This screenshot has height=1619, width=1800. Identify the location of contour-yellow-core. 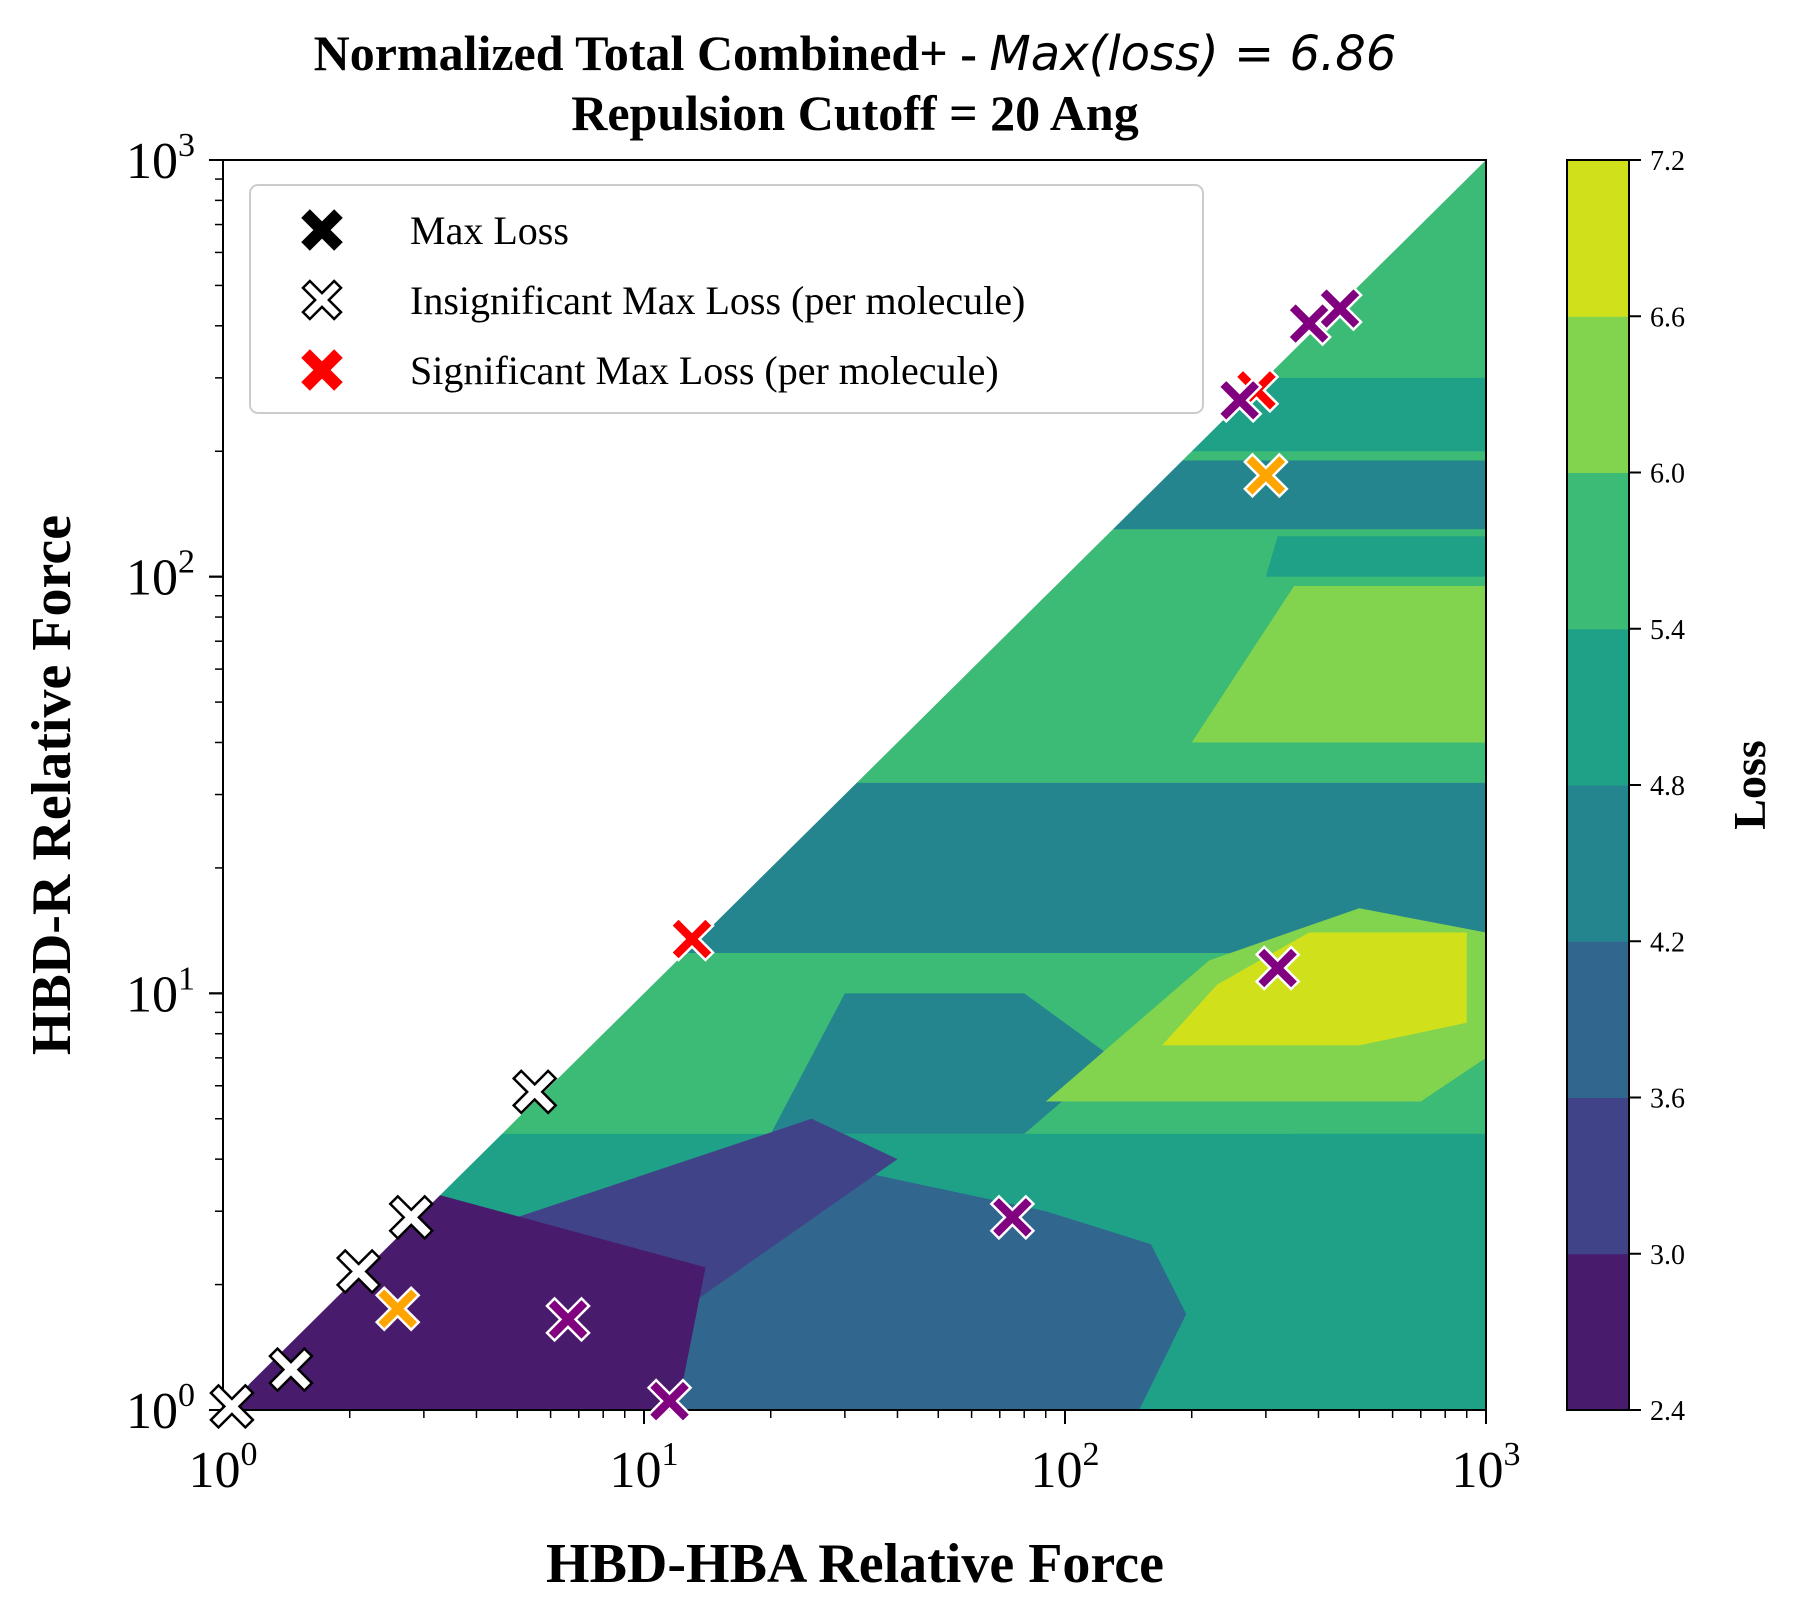
(1314, 989).